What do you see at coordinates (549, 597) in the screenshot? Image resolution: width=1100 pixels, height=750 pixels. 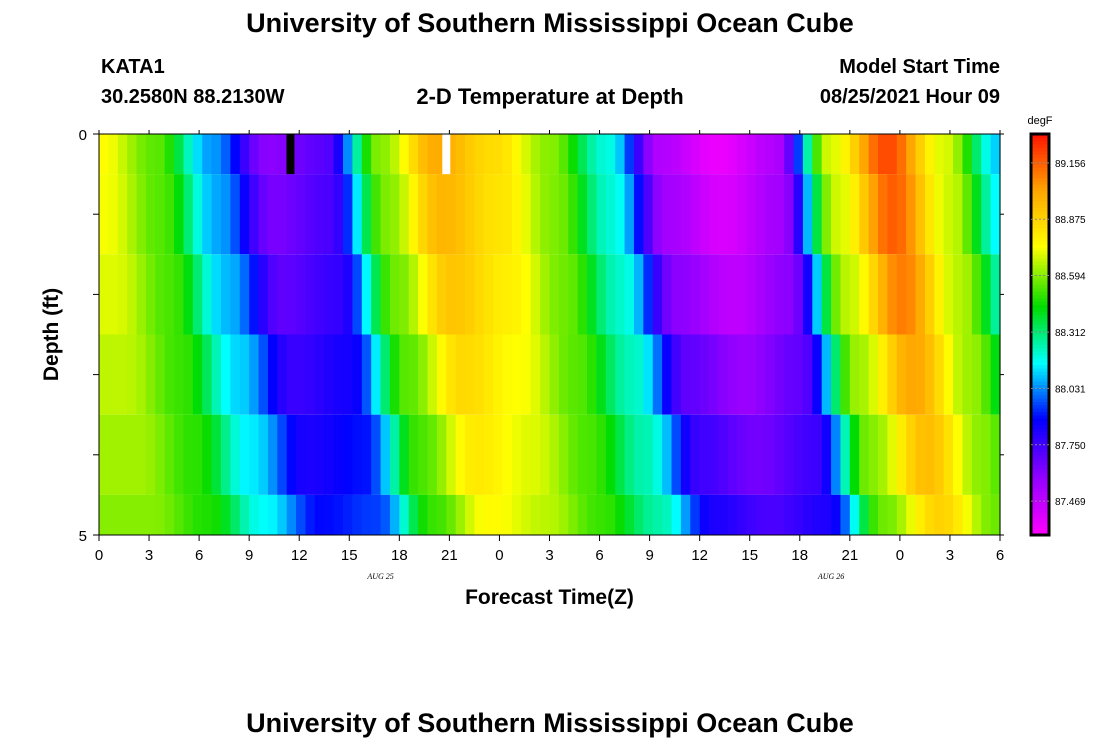 I see `x-axis-label: Forecast Time(Z)` at bounding box center [549, 597].